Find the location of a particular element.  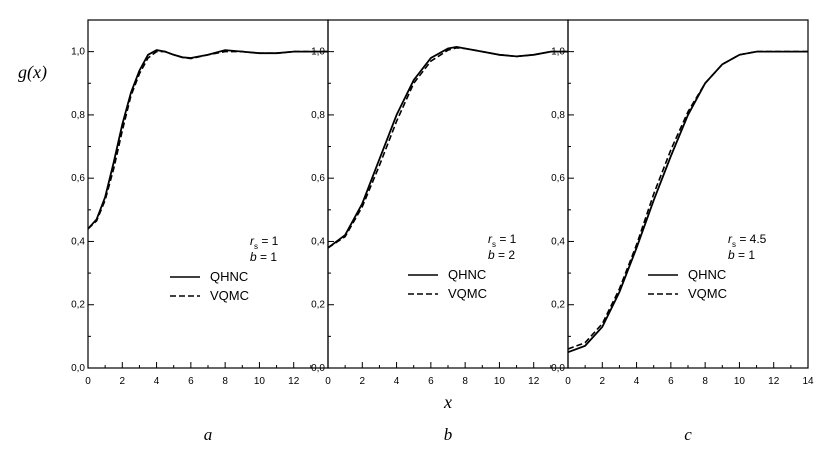

panel-label: c is located at coordinates (688, 434).